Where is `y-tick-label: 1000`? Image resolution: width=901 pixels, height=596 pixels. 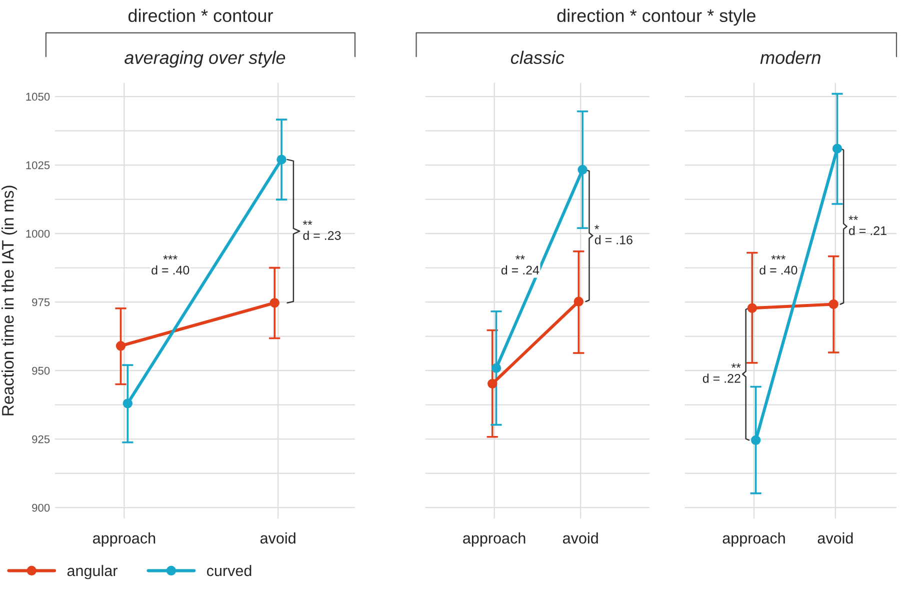 y-tick-label: 1000 is located at coordinates (38, 234).